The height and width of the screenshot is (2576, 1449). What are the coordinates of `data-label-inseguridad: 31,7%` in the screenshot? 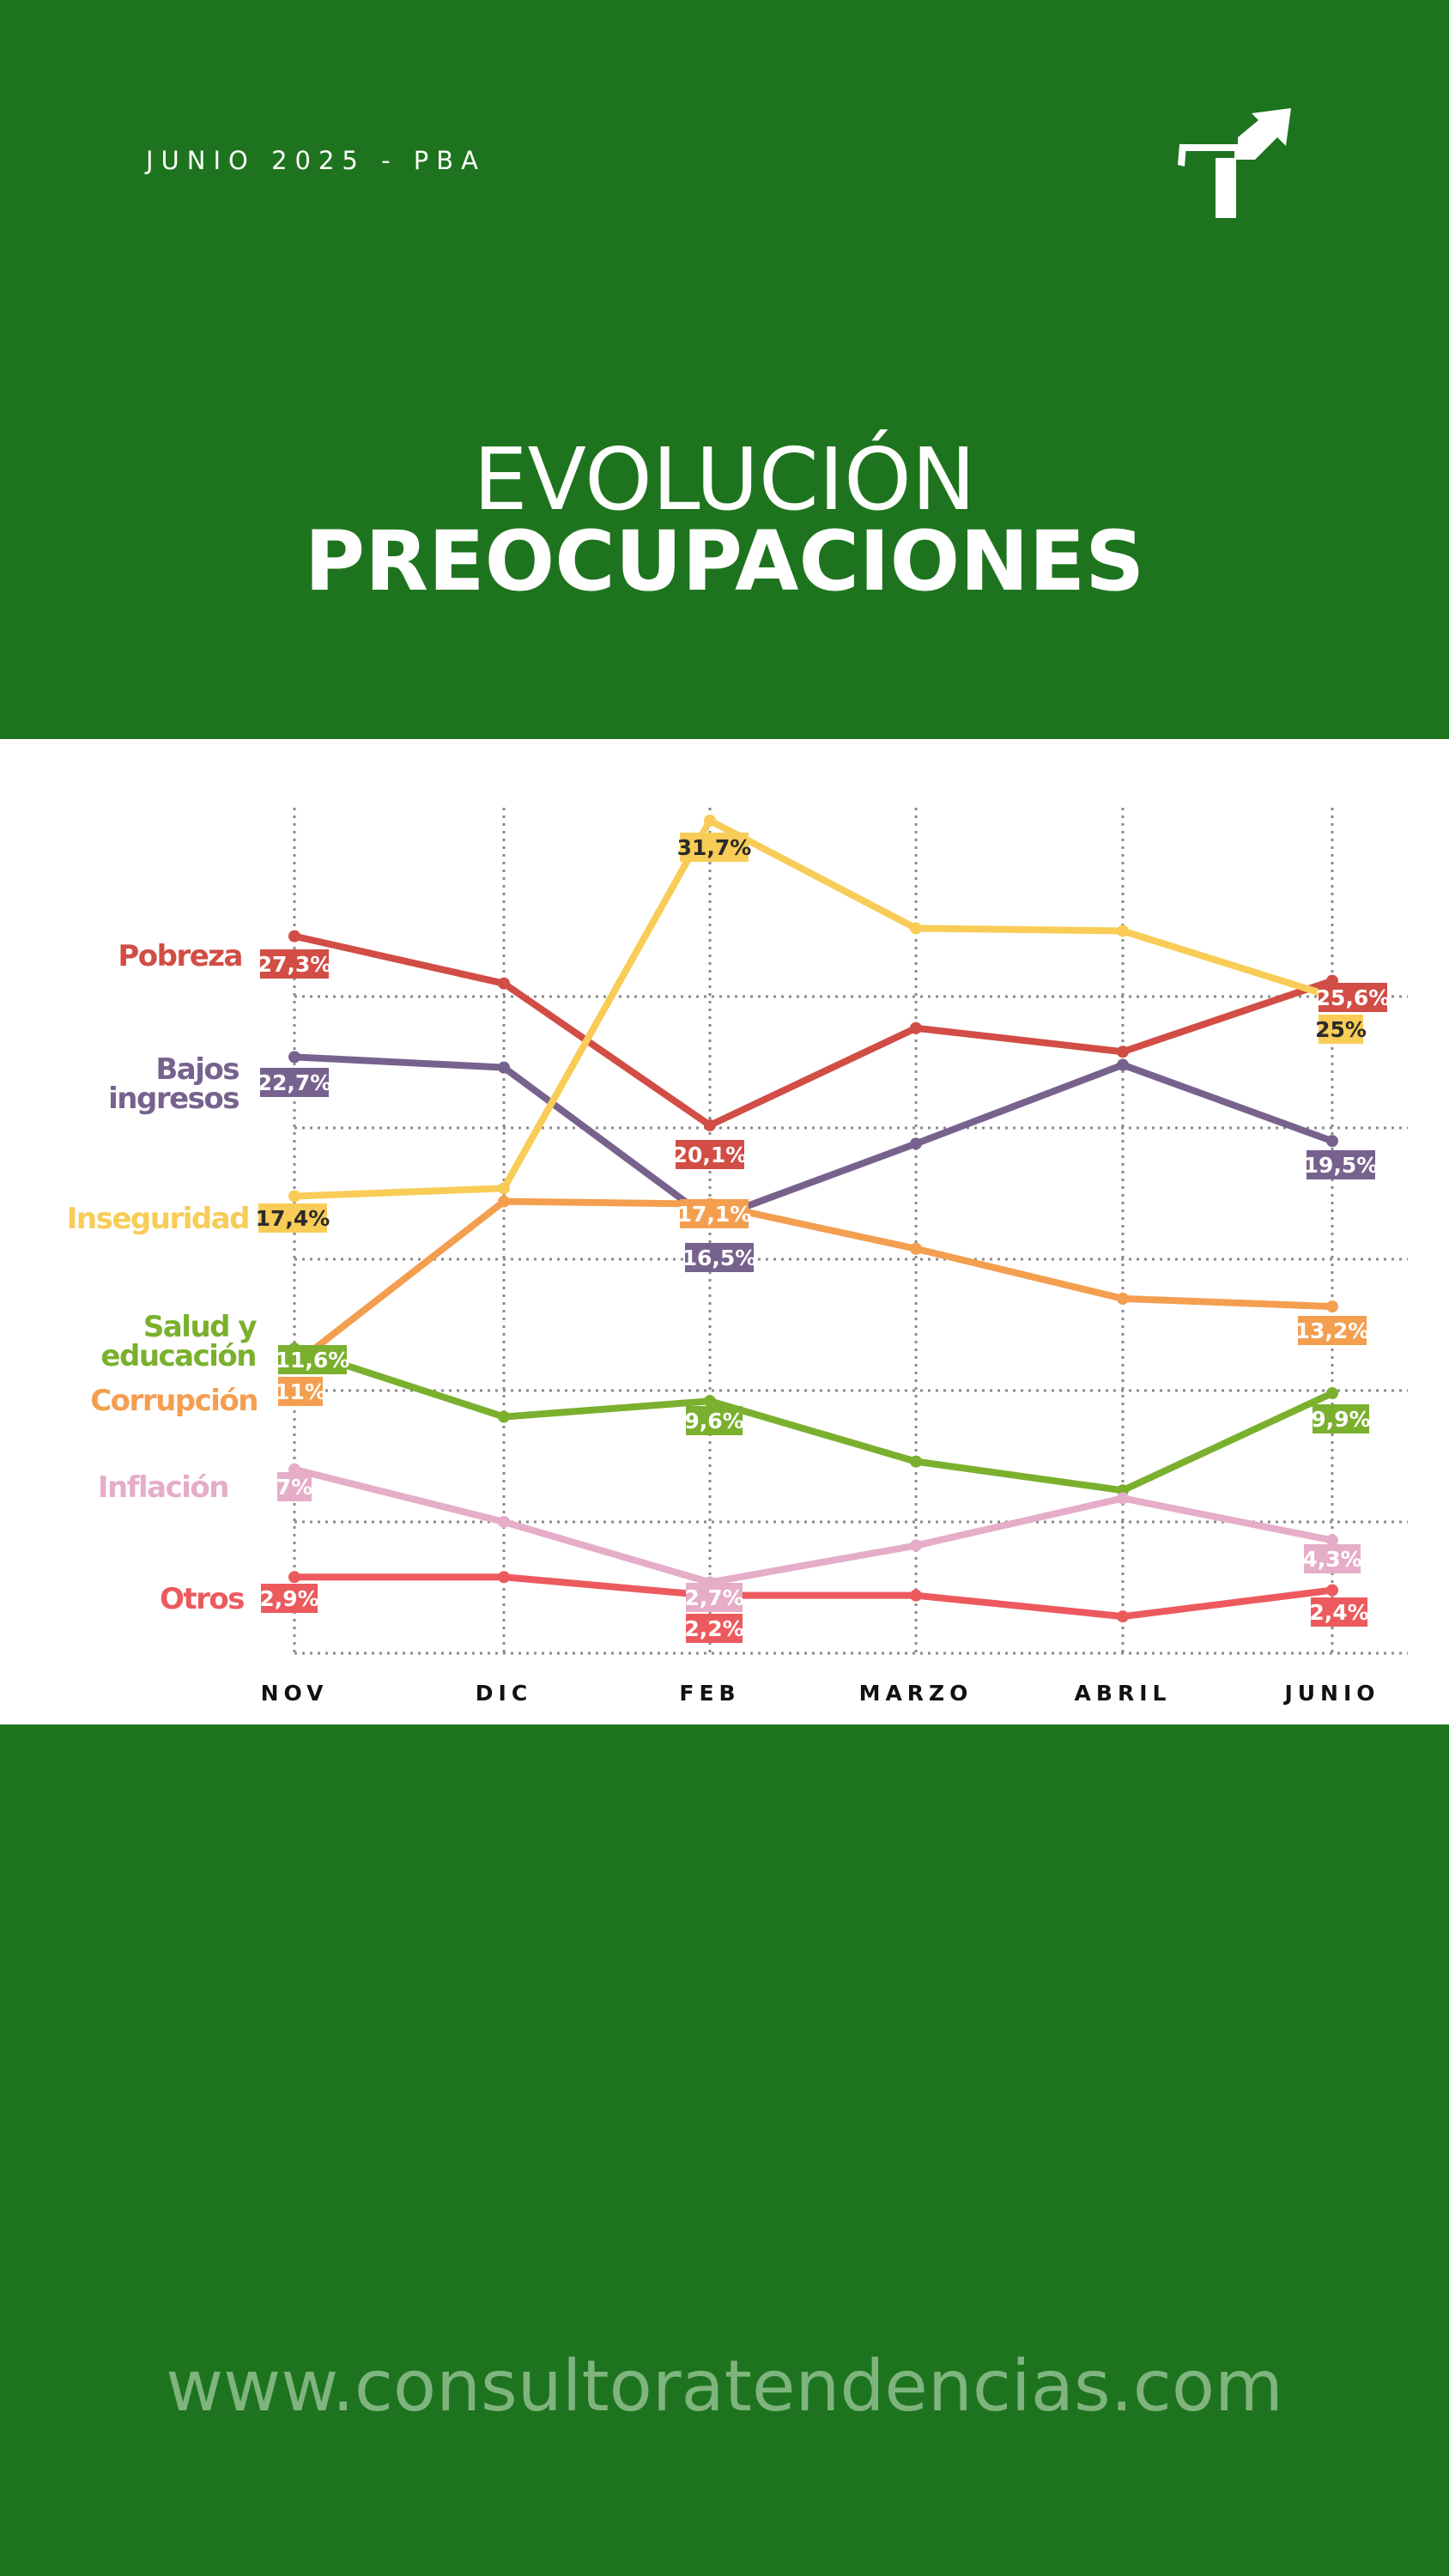 It's located at (714, 847).